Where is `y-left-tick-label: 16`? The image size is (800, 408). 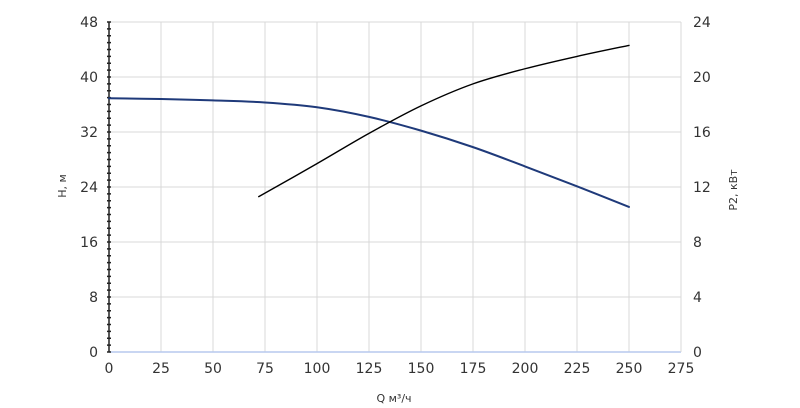
y-left-tick-label: 16 is located at coordinates (89, 243).